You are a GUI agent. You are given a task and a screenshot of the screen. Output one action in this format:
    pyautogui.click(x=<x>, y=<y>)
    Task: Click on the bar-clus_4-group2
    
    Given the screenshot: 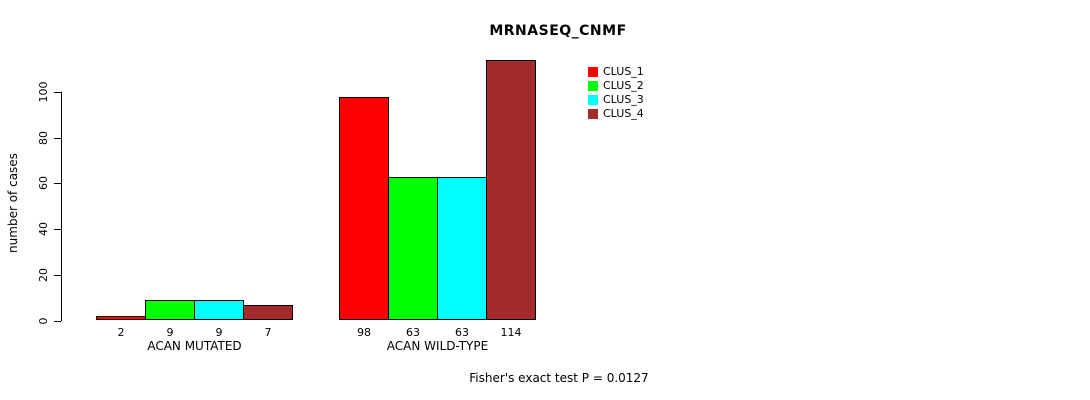 What is the action you would take?
    pyautogui.click(x=511, y=190)
    